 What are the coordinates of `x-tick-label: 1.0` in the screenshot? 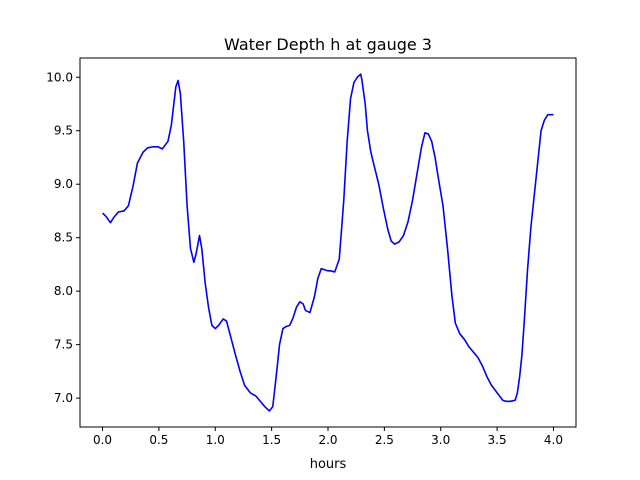 It's located at (215, 440).